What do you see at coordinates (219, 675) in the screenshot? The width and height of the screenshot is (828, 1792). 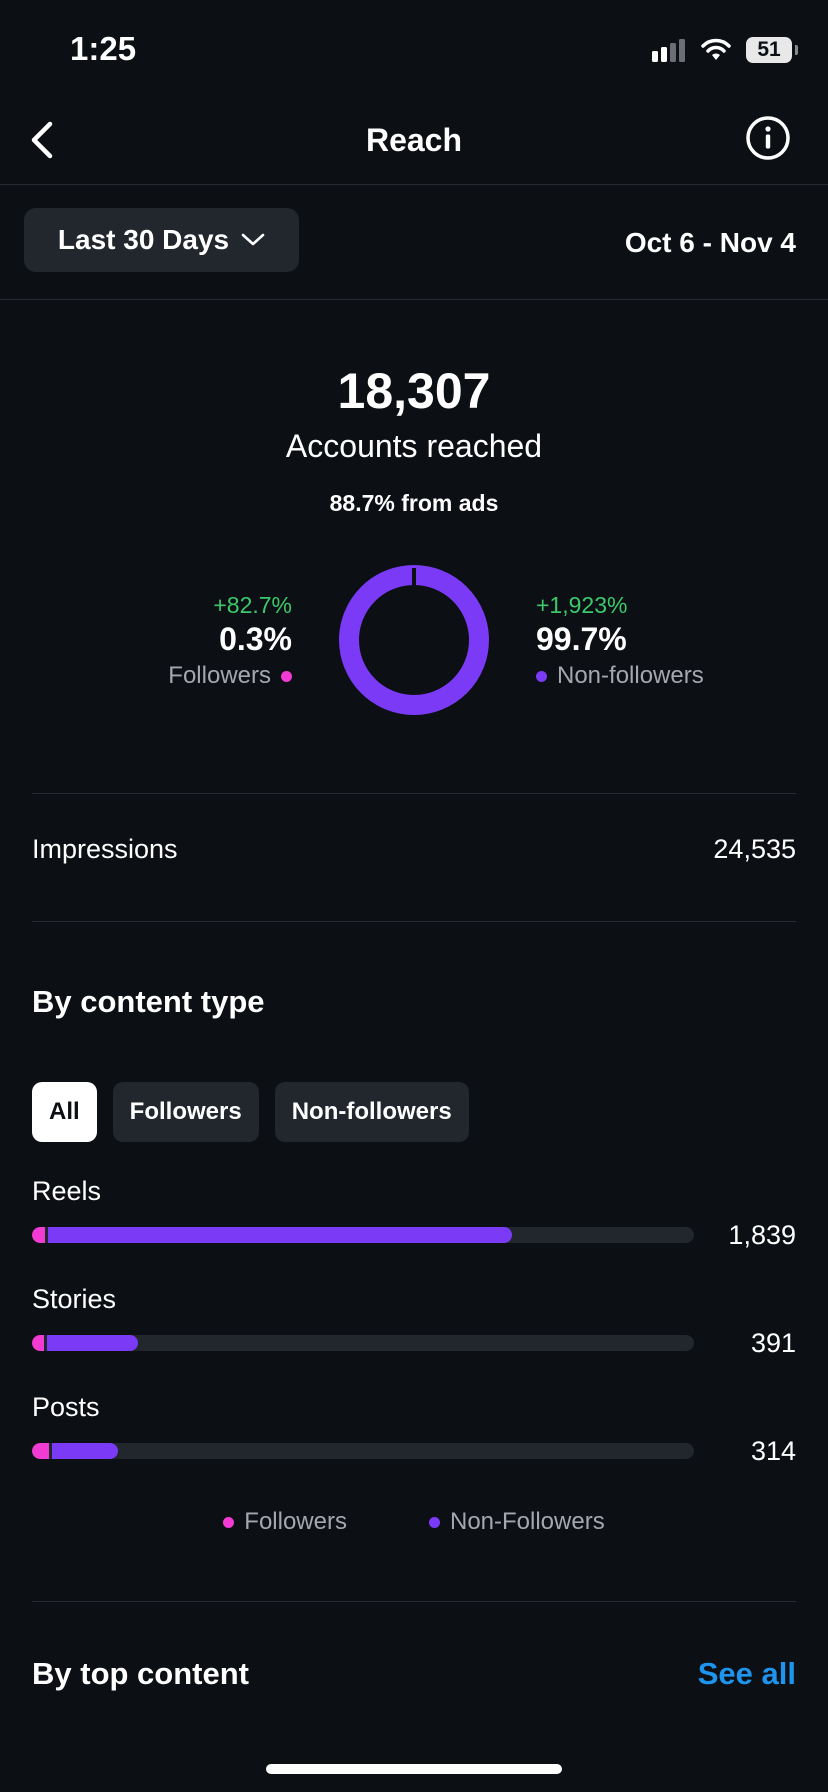 I see `followers-label: Followers` at bounding box center [219, 675].